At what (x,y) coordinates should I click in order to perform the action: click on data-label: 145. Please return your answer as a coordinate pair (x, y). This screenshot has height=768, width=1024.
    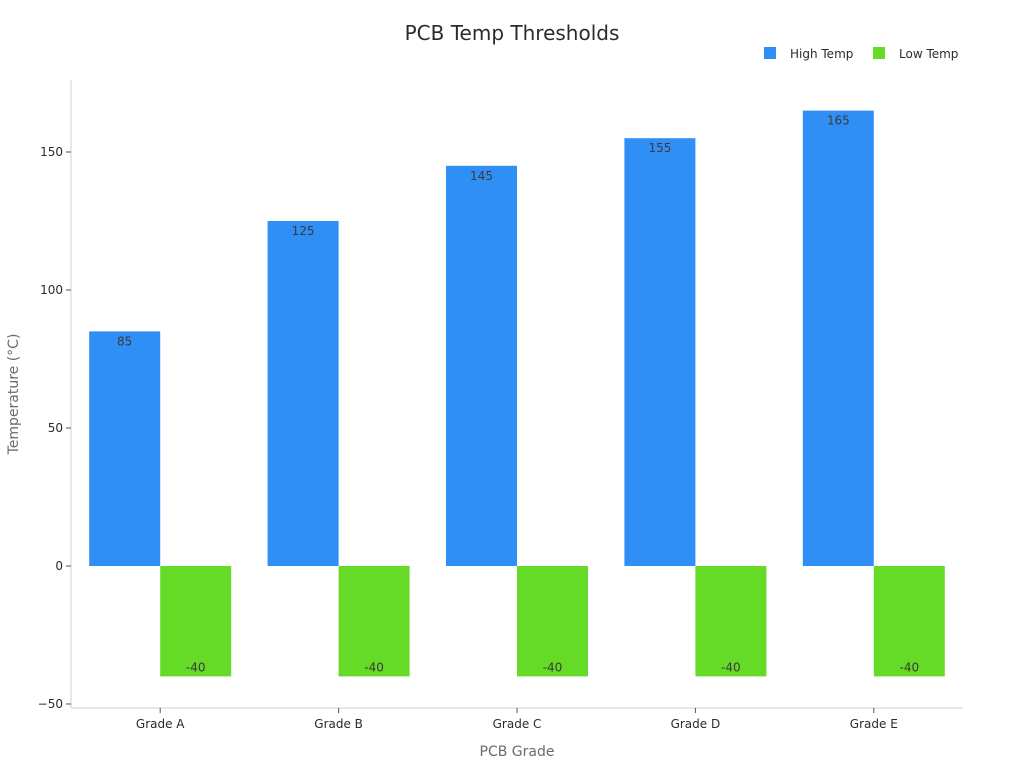
    Looking at the image, I should click on (481, 176).